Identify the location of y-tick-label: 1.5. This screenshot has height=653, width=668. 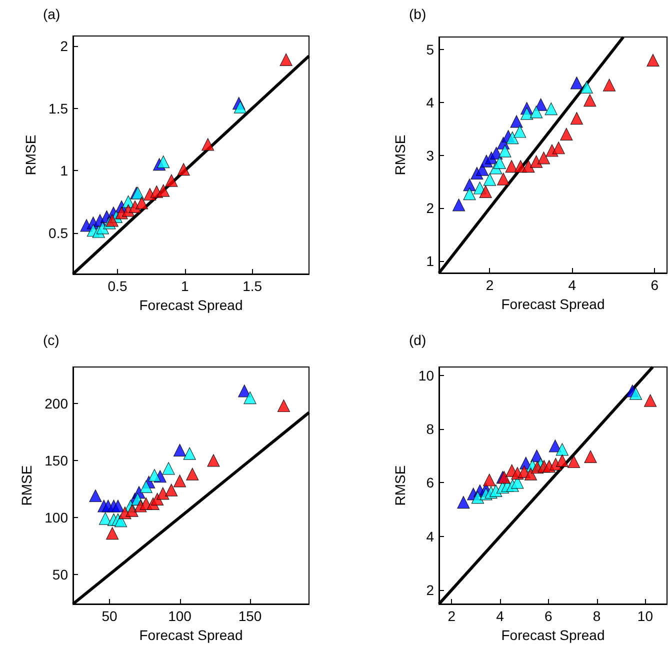
(58, 108).